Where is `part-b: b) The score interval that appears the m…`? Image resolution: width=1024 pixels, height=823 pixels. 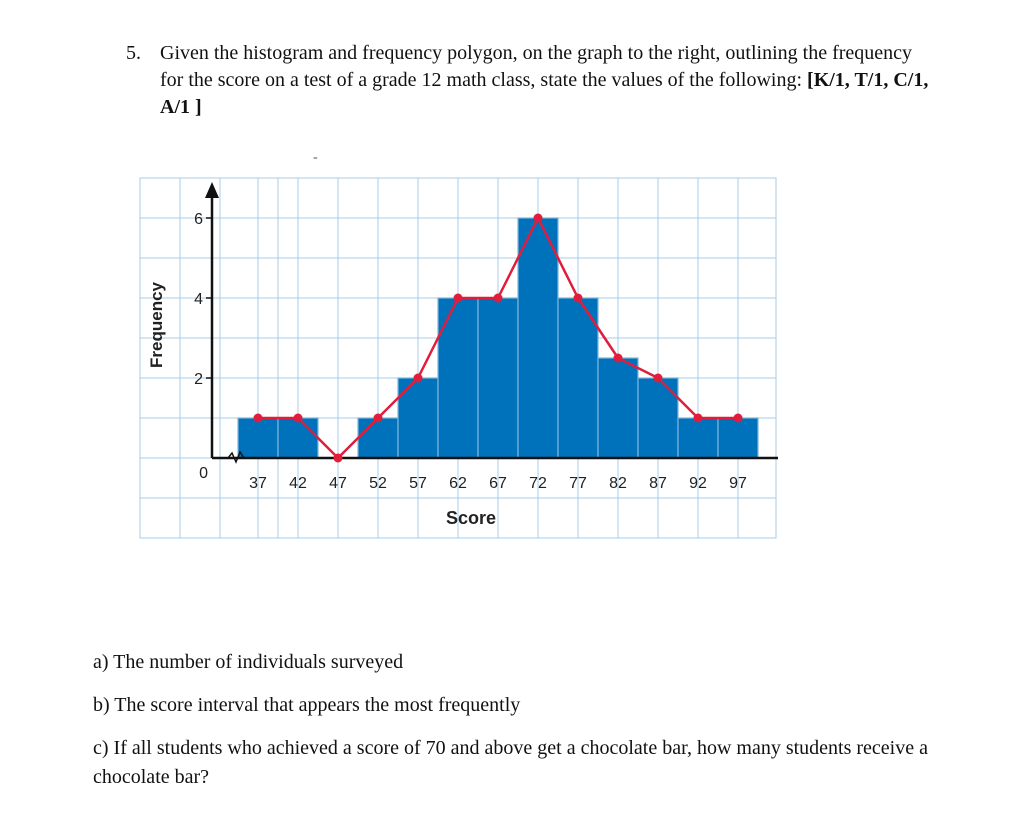
part-b: b) The score interval that appears the m… is located at coordinates (307, 705).